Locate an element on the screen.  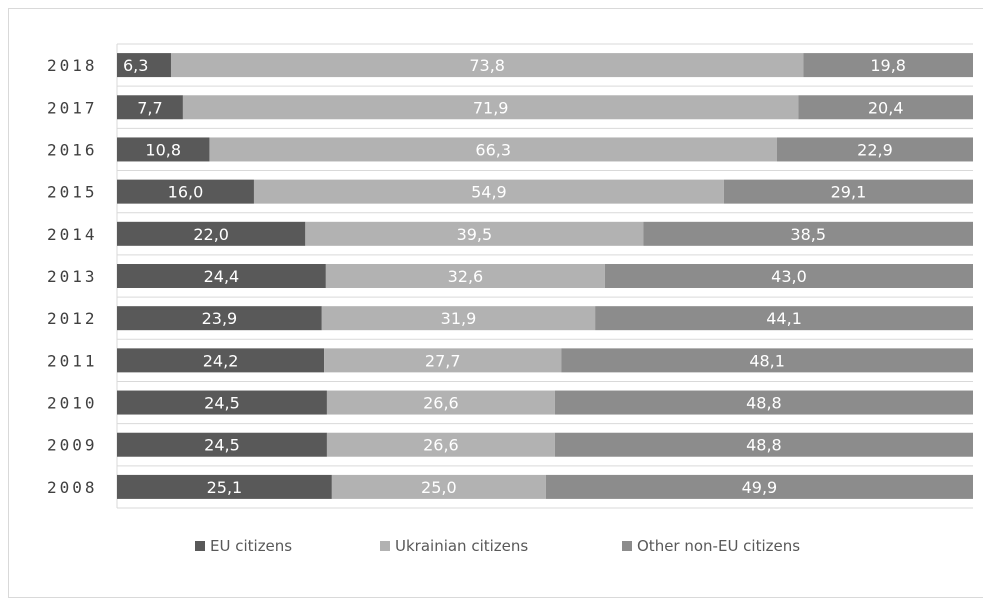
data-label-2008-series-2: 49,9 is located at coordinates (760, 487).